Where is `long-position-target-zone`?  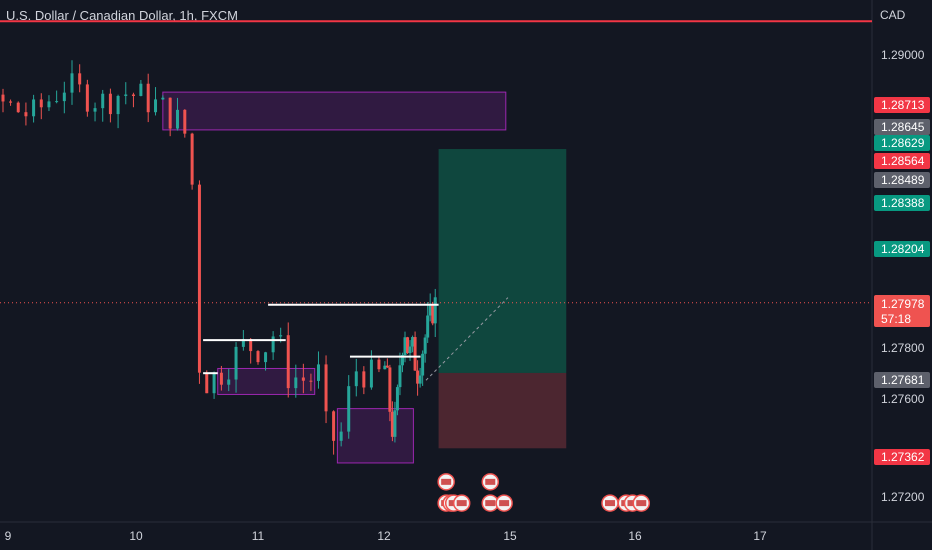
long-position-target-zone is located at coordinates (502, 261).